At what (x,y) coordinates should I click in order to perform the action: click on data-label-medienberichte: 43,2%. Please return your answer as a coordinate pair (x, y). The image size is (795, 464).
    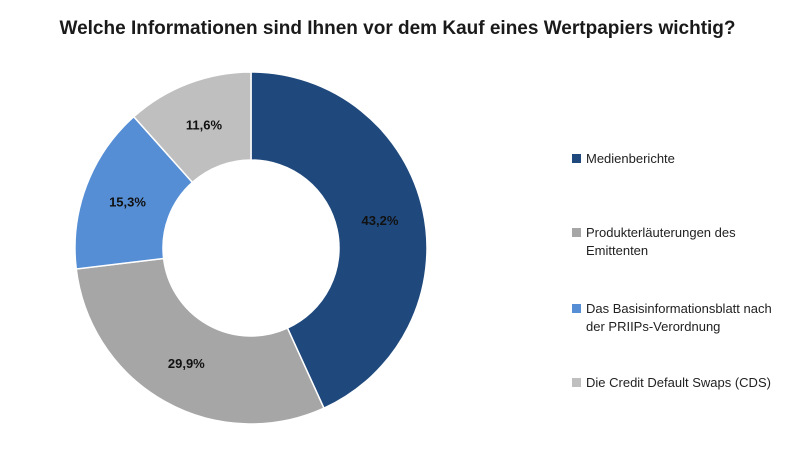
    Looking at the image, I should click on (380, 220).